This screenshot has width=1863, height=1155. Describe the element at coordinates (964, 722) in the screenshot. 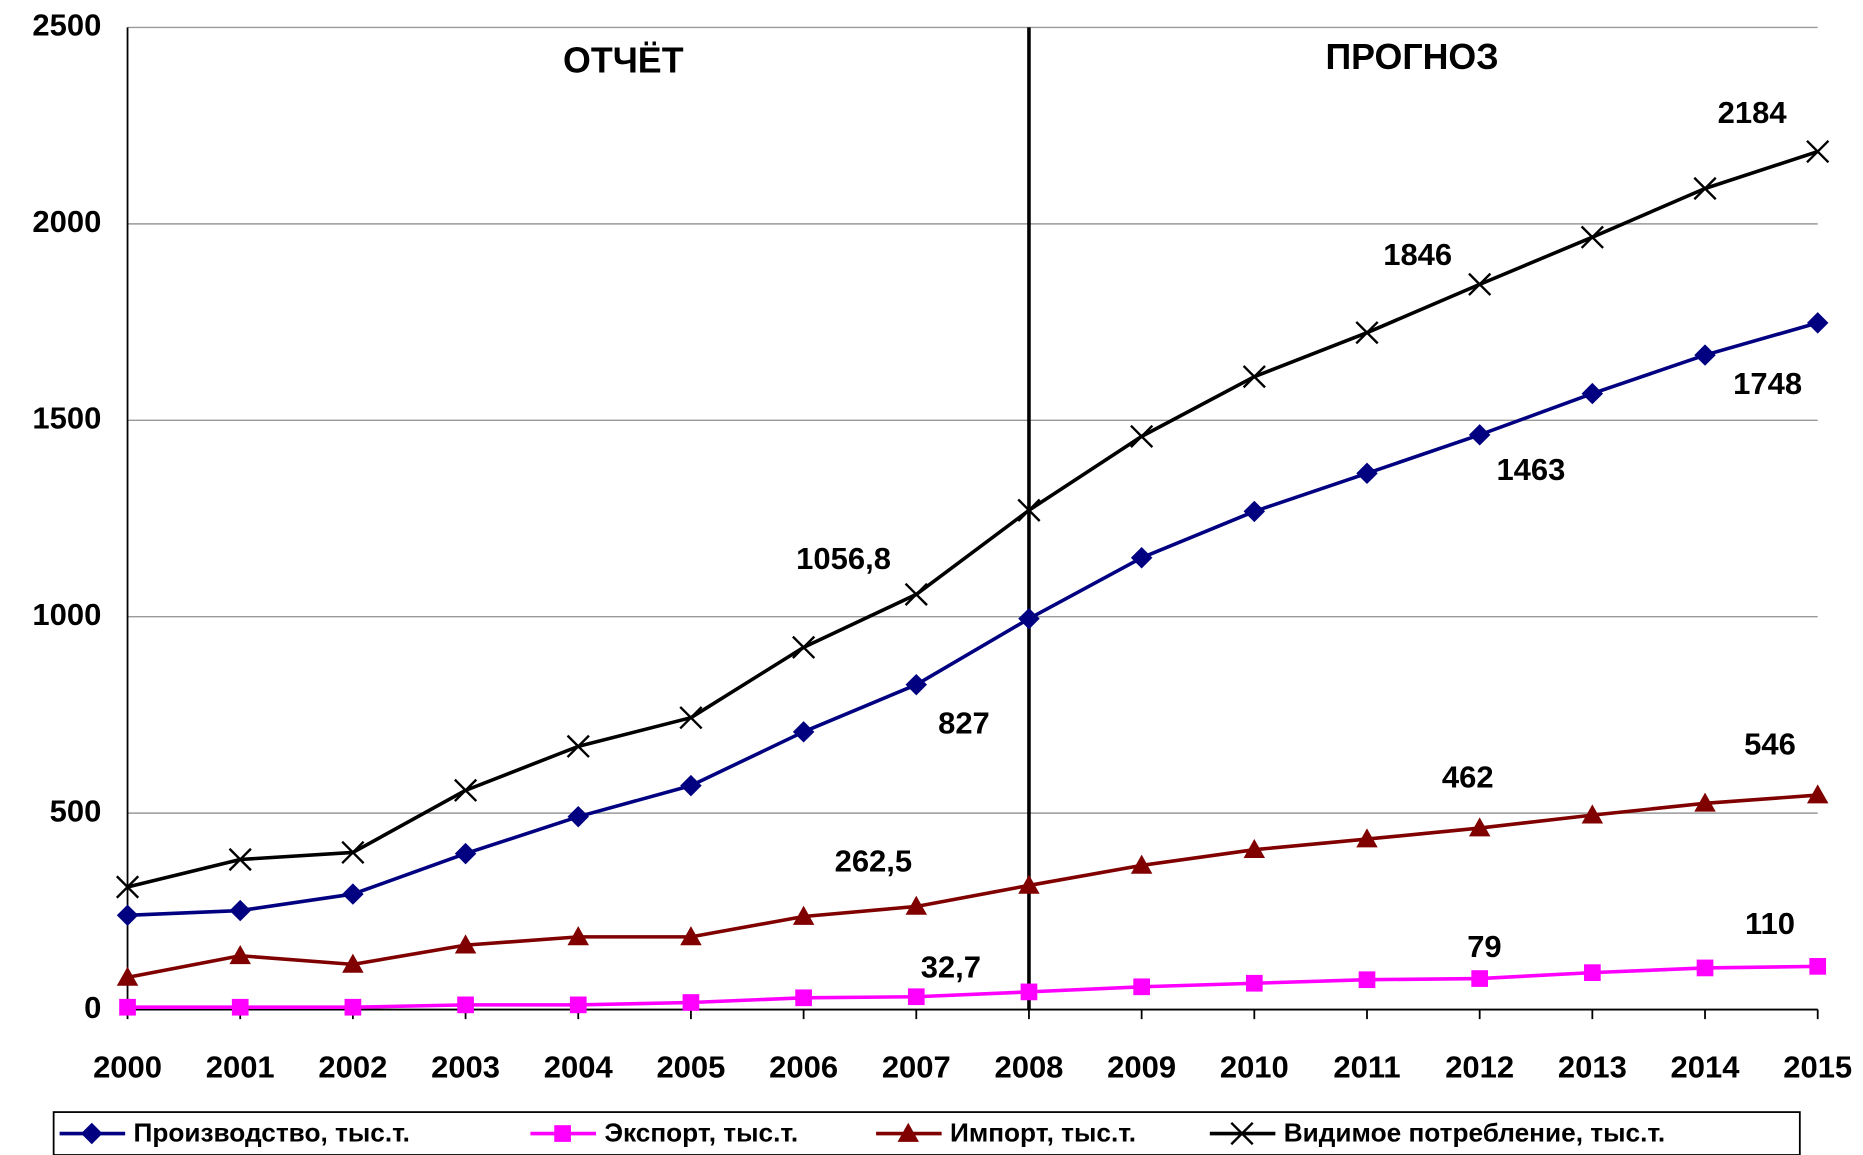

I see `data-label: 827` at that location.